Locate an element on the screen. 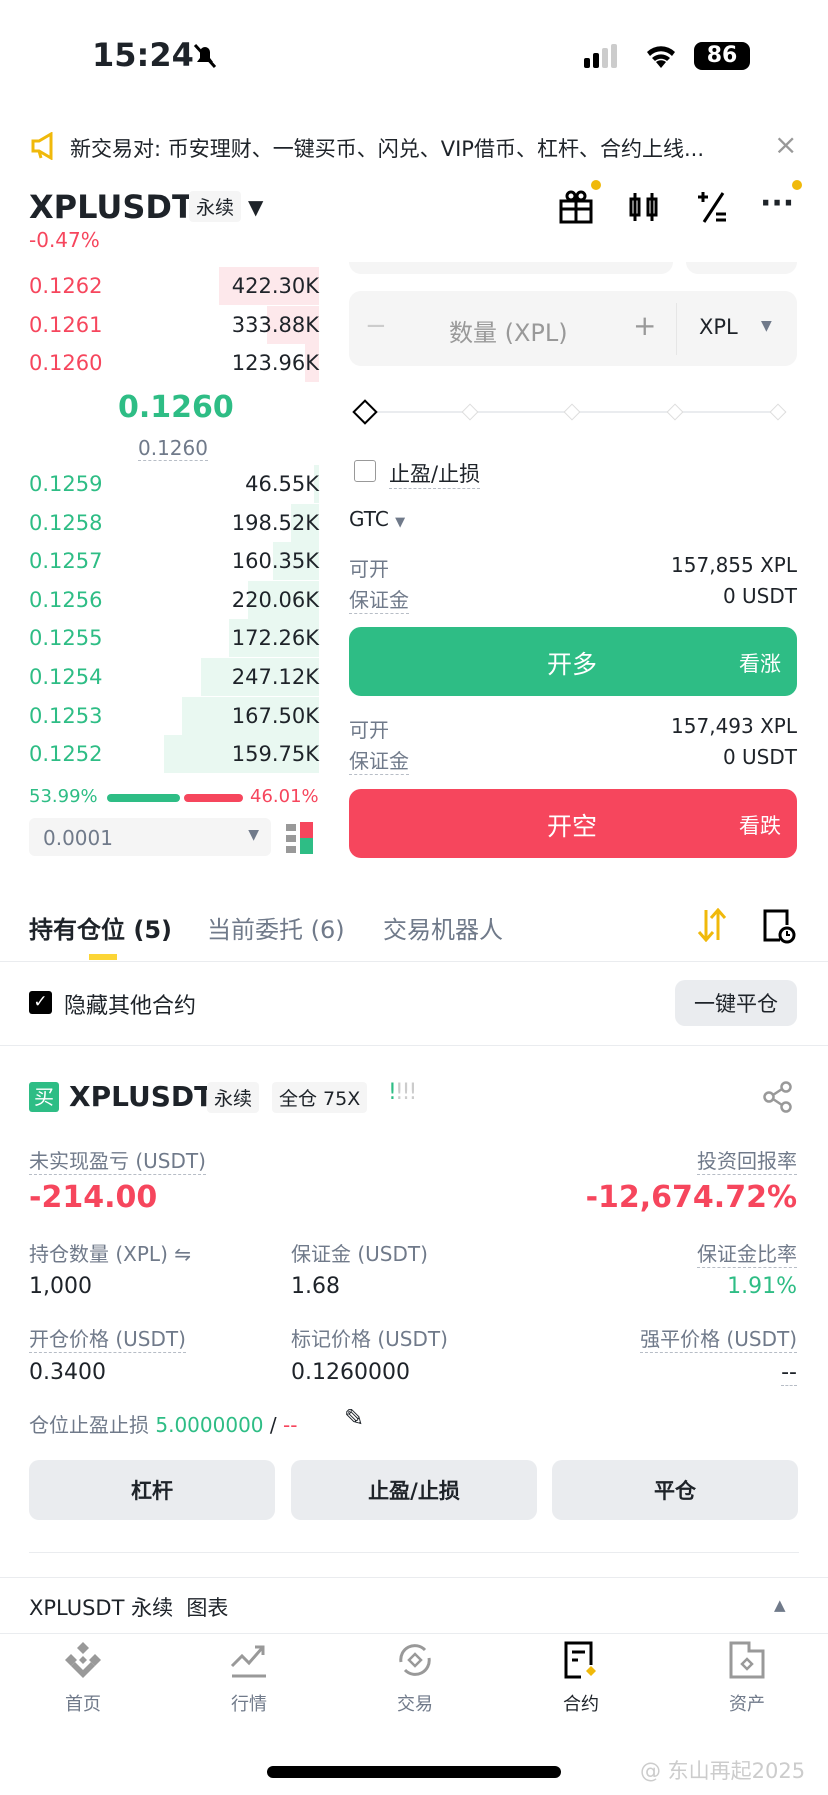  nav-label: 行情 is located at coordinates (249, 1704).